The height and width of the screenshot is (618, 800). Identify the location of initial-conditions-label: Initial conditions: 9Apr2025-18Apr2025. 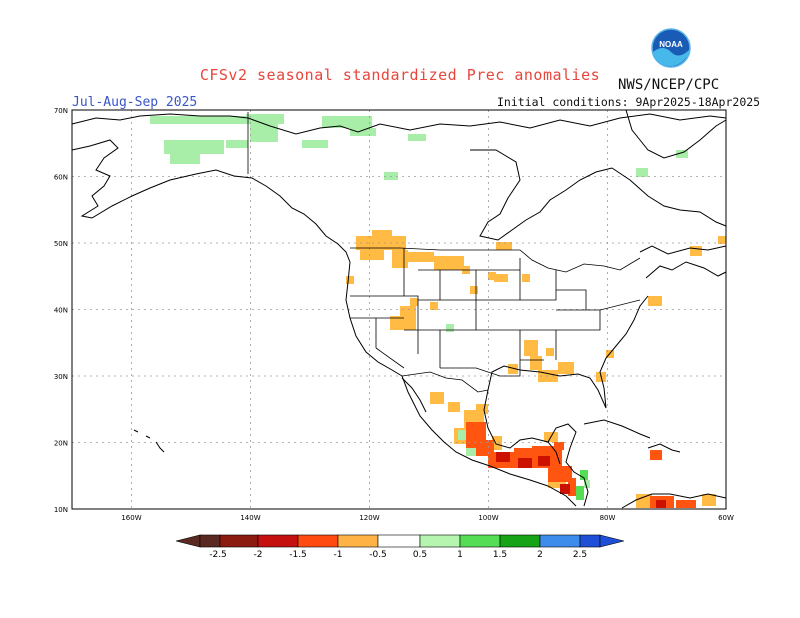
(629, 102).